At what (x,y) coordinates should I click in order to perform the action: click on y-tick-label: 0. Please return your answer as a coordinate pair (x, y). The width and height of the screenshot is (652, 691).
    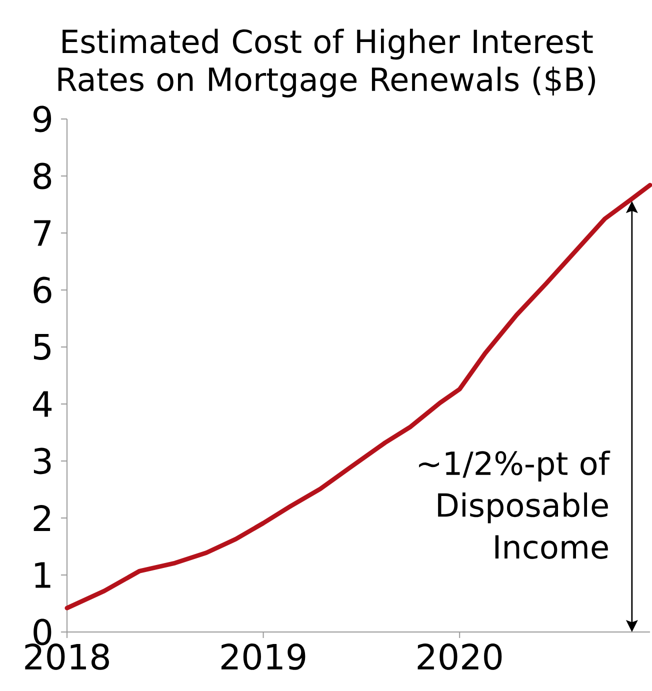
    Looking at the image, I should click on (43, 632).